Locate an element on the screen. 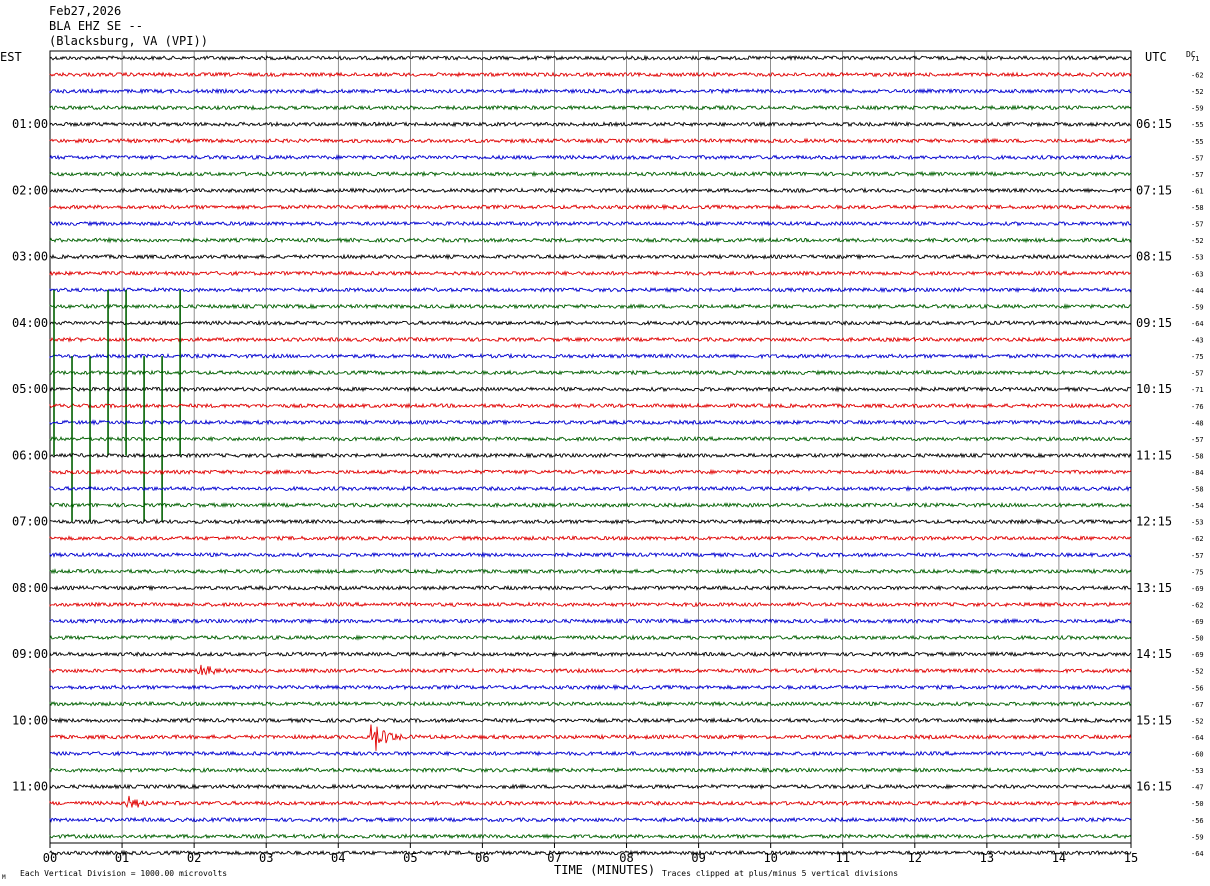 The width and height of the screenshot is (1210, 886). x-axis-ticks: 00 01 02 03 04 05 06 07 08 09 10 11 12 13 14 15 is located at coordinates (590, 854).